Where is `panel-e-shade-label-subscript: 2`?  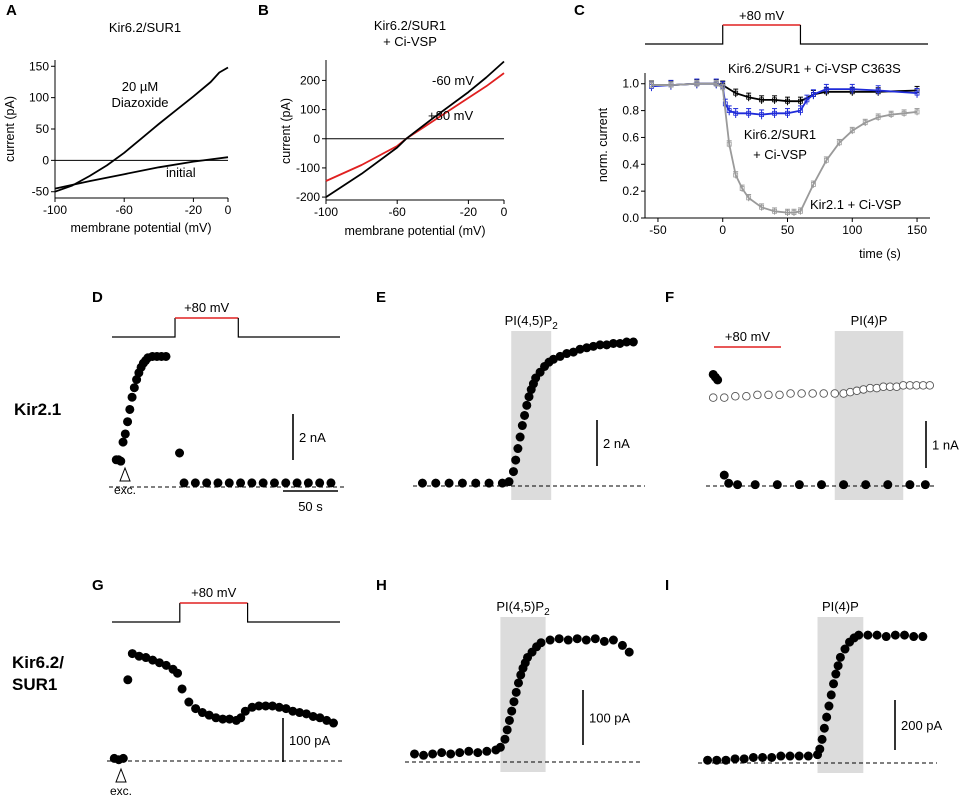
panel-e-shade-label-subscript: 2 is located at coordinates (555, 326).